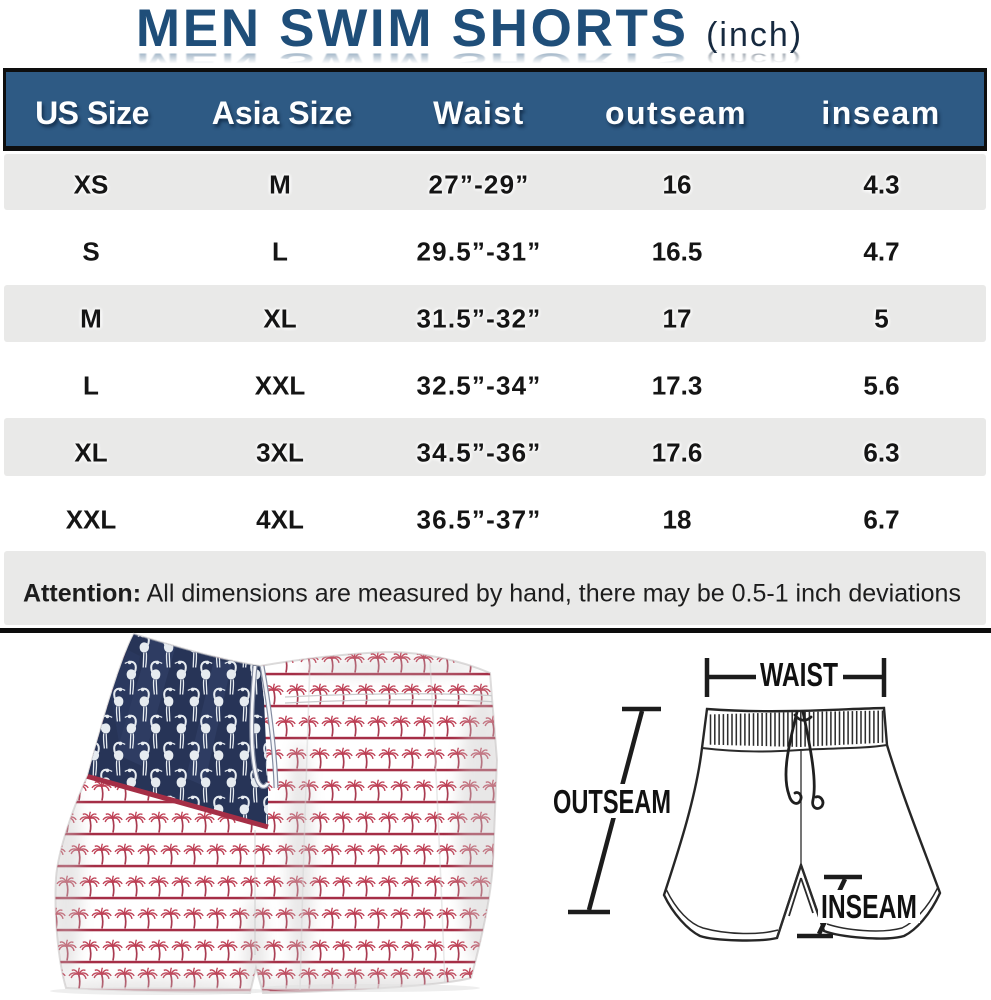  Describe the element at coordinates (799, 674) in the screenshot. I see `svg-text: WAIST` at that location.